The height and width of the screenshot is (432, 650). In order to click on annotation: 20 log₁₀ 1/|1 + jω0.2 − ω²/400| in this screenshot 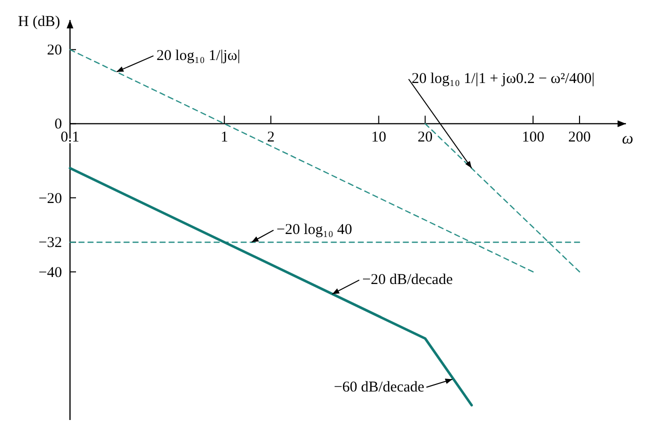, I will do `click(503, 79)`.